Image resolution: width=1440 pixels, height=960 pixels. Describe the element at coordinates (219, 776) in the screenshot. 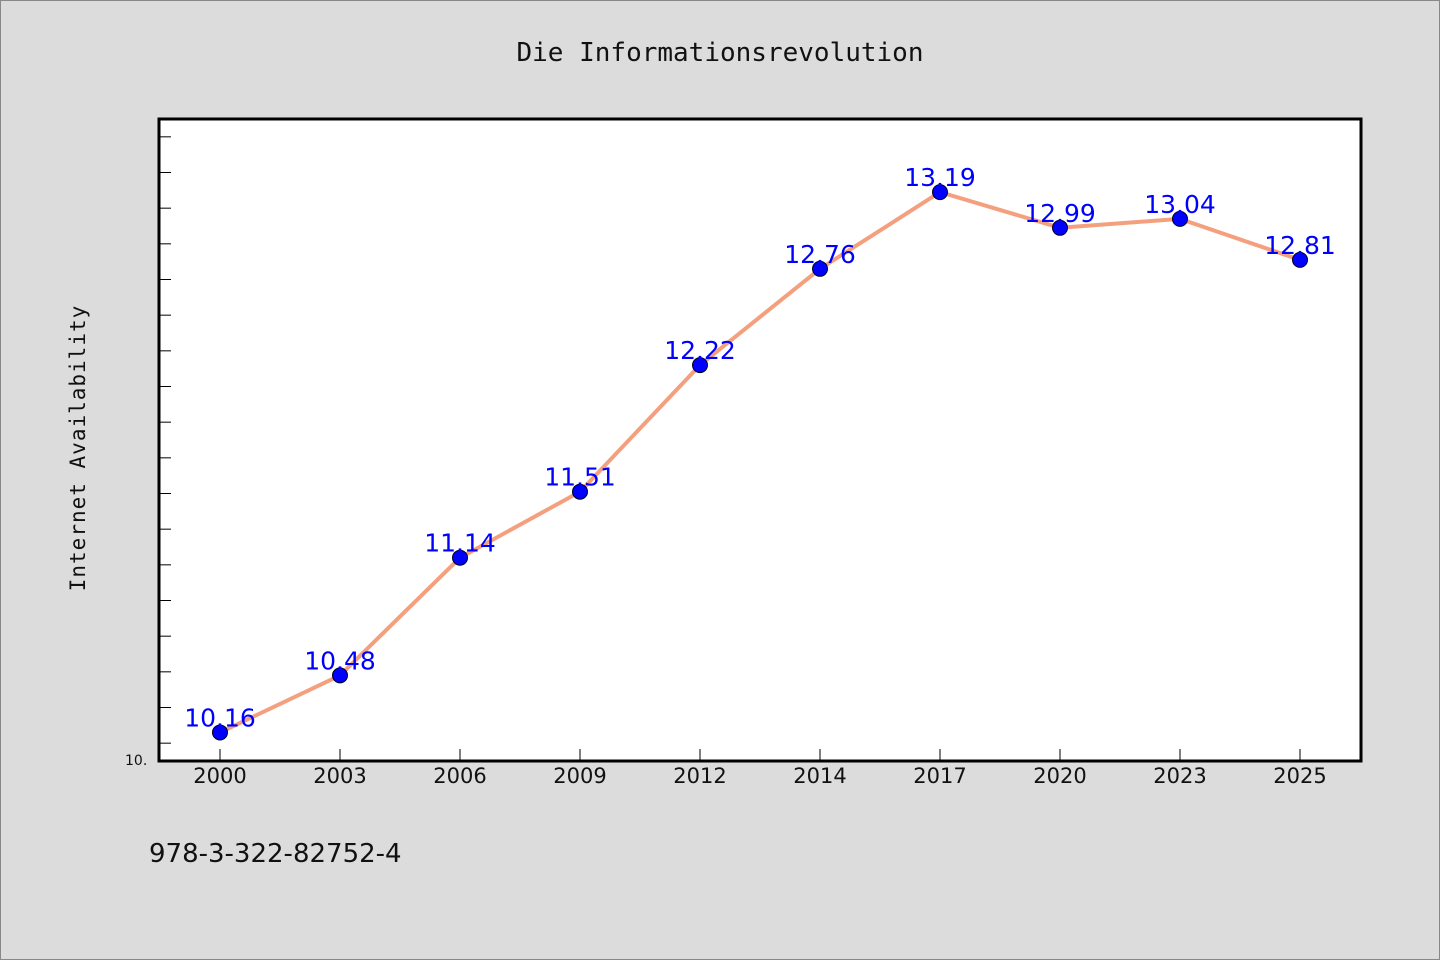

I see `x-tick-label: 2000` at that location.